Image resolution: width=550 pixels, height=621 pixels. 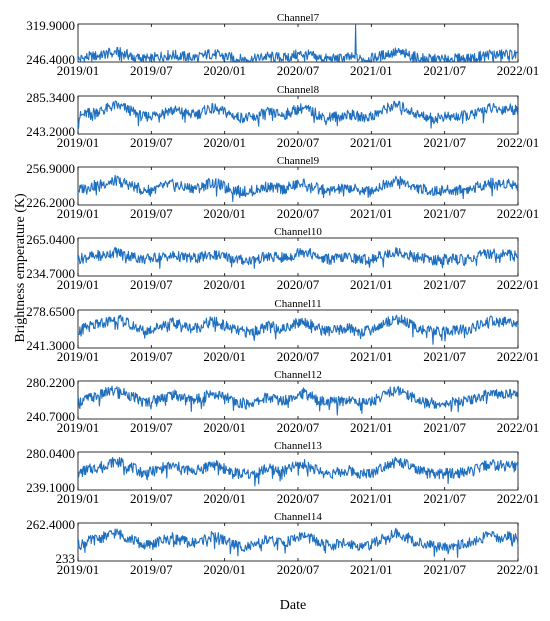 What do you see at coordinates (298, 446) in the screenshot?
I see `panel-title: Channel13` at bounding box center [298, 446].